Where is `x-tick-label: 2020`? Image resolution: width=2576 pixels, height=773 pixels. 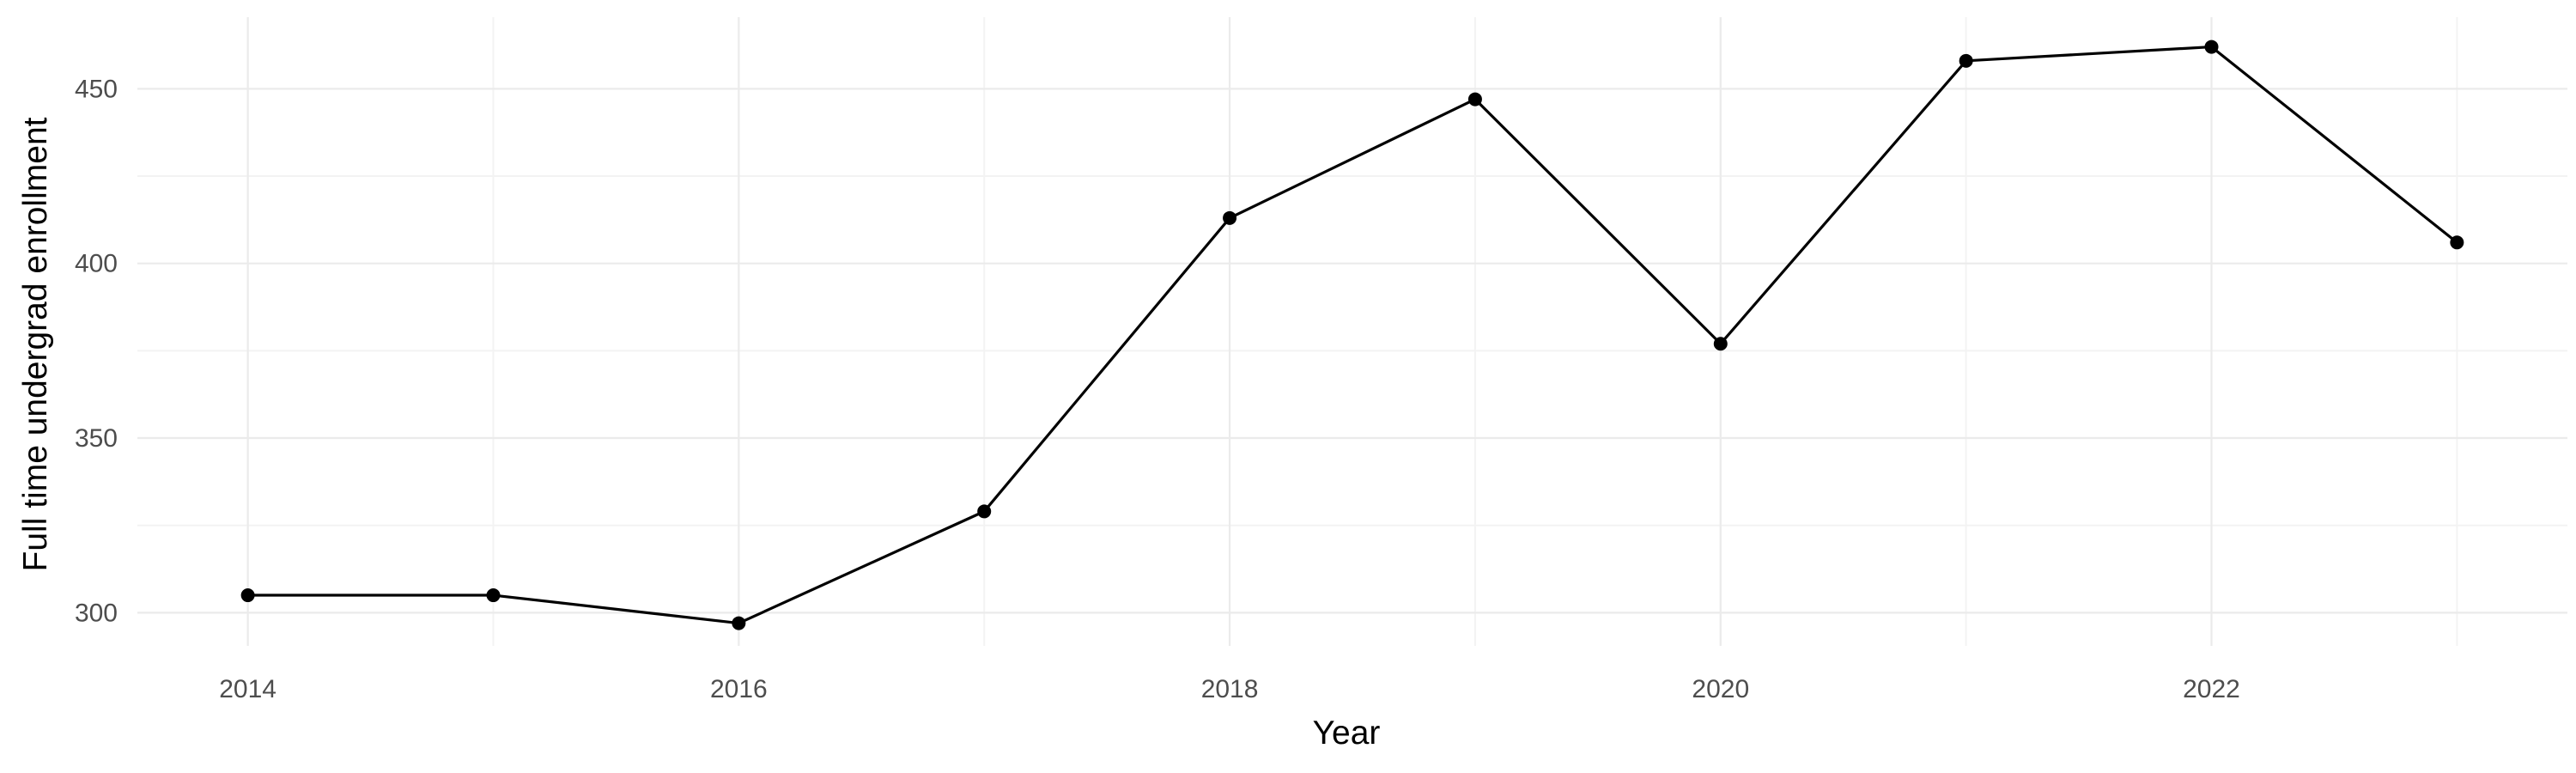
x-tick-label: 2020 is located at coordinates (1720, 689).